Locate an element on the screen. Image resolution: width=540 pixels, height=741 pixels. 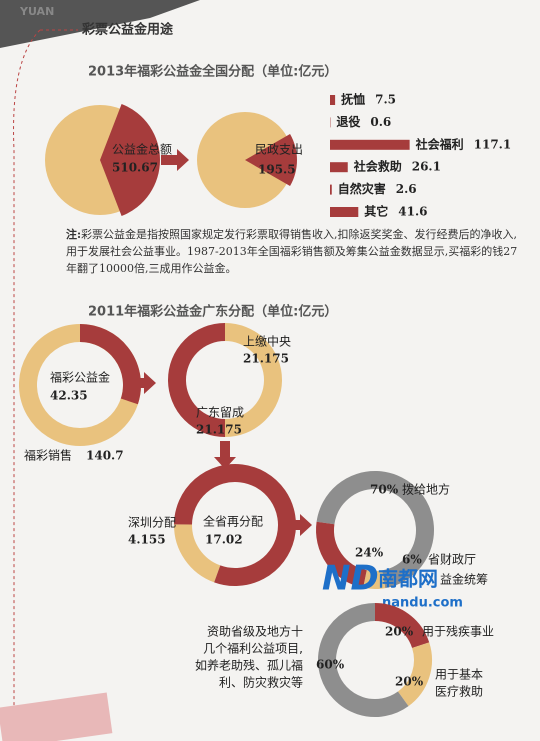
bar-value: 41.6 is located at coordinates (412, 212).